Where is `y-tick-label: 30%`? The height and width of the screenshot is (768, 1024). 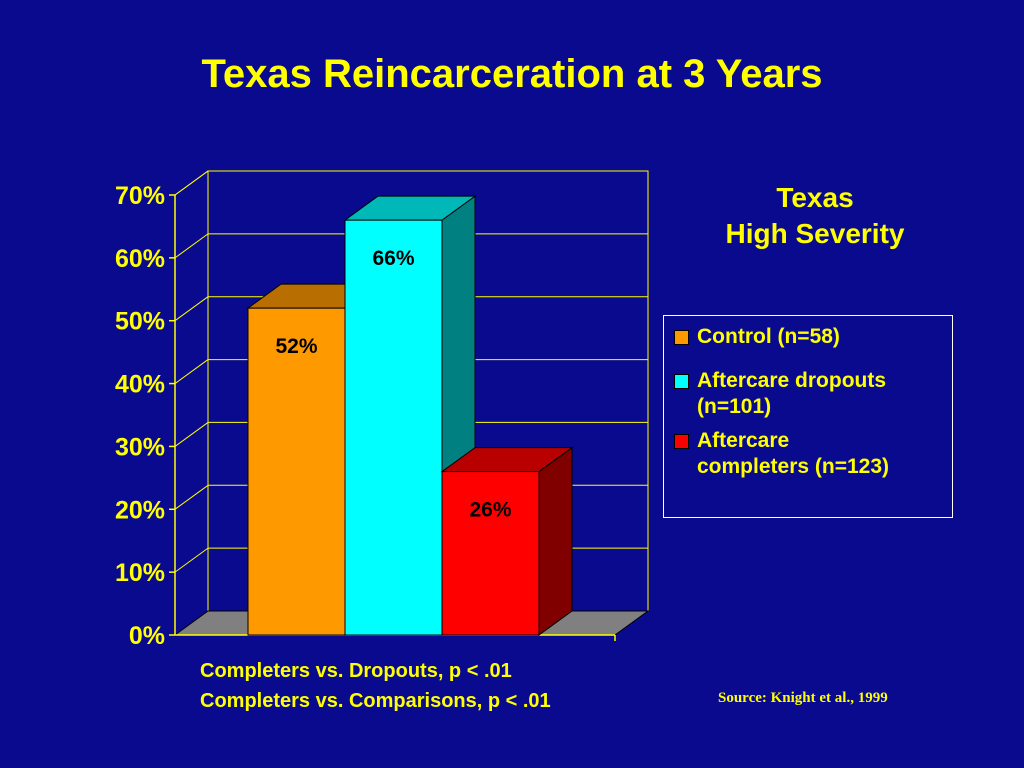 y-tick-label: 30% is located at coordinates (140, 447).